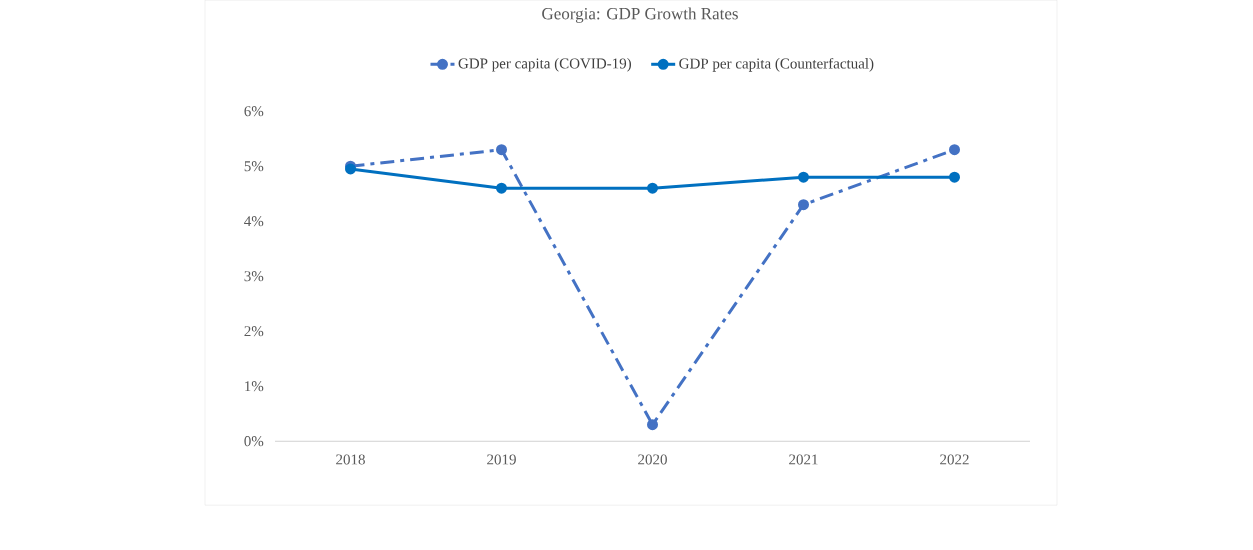 This screenshot has width=1253, height=550. What do you see at coordinates (254, 276) in the screenshot?
I see `y-tick-label: 3%` at bounding box center [254, 276].